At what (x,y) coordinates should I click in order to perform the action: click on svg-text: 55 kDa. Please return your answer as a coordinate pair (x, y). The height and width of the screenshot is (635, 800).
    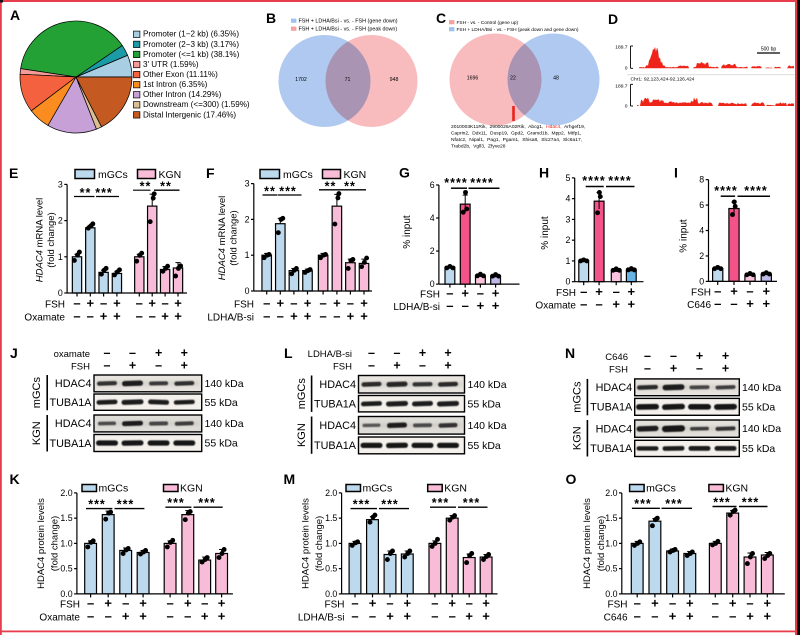
    Looking at the image, I should click on (758, 449).